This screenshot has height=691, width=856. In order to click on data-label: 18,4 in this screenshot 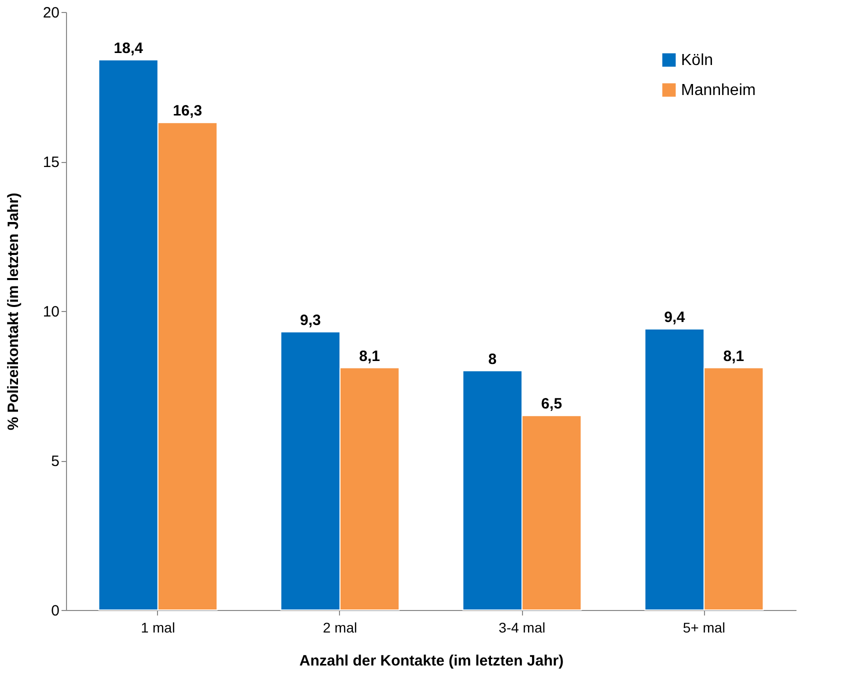, I will do `click(129, 48)`.